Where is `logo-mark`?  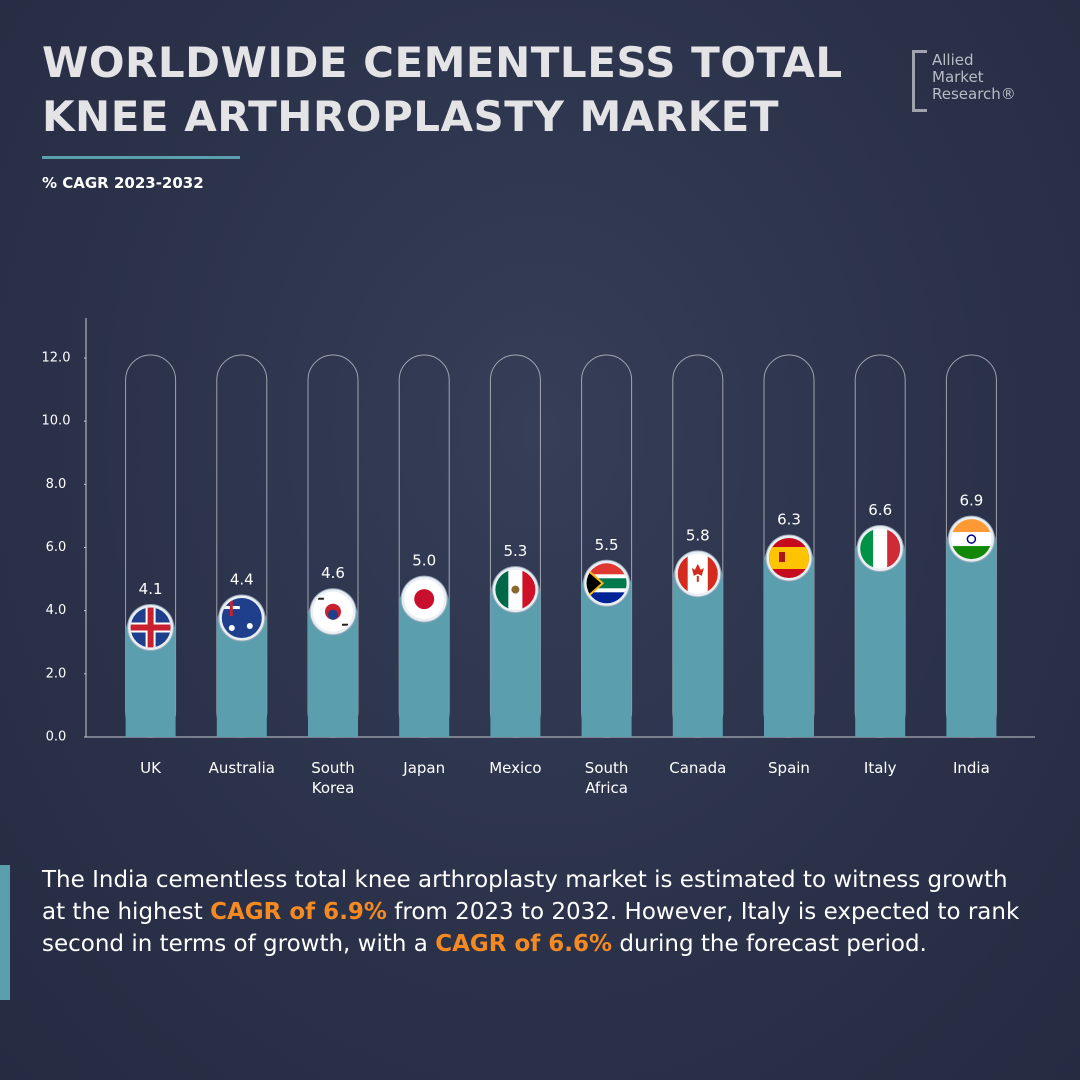 logo-mark is located at coordinates (919, 81).